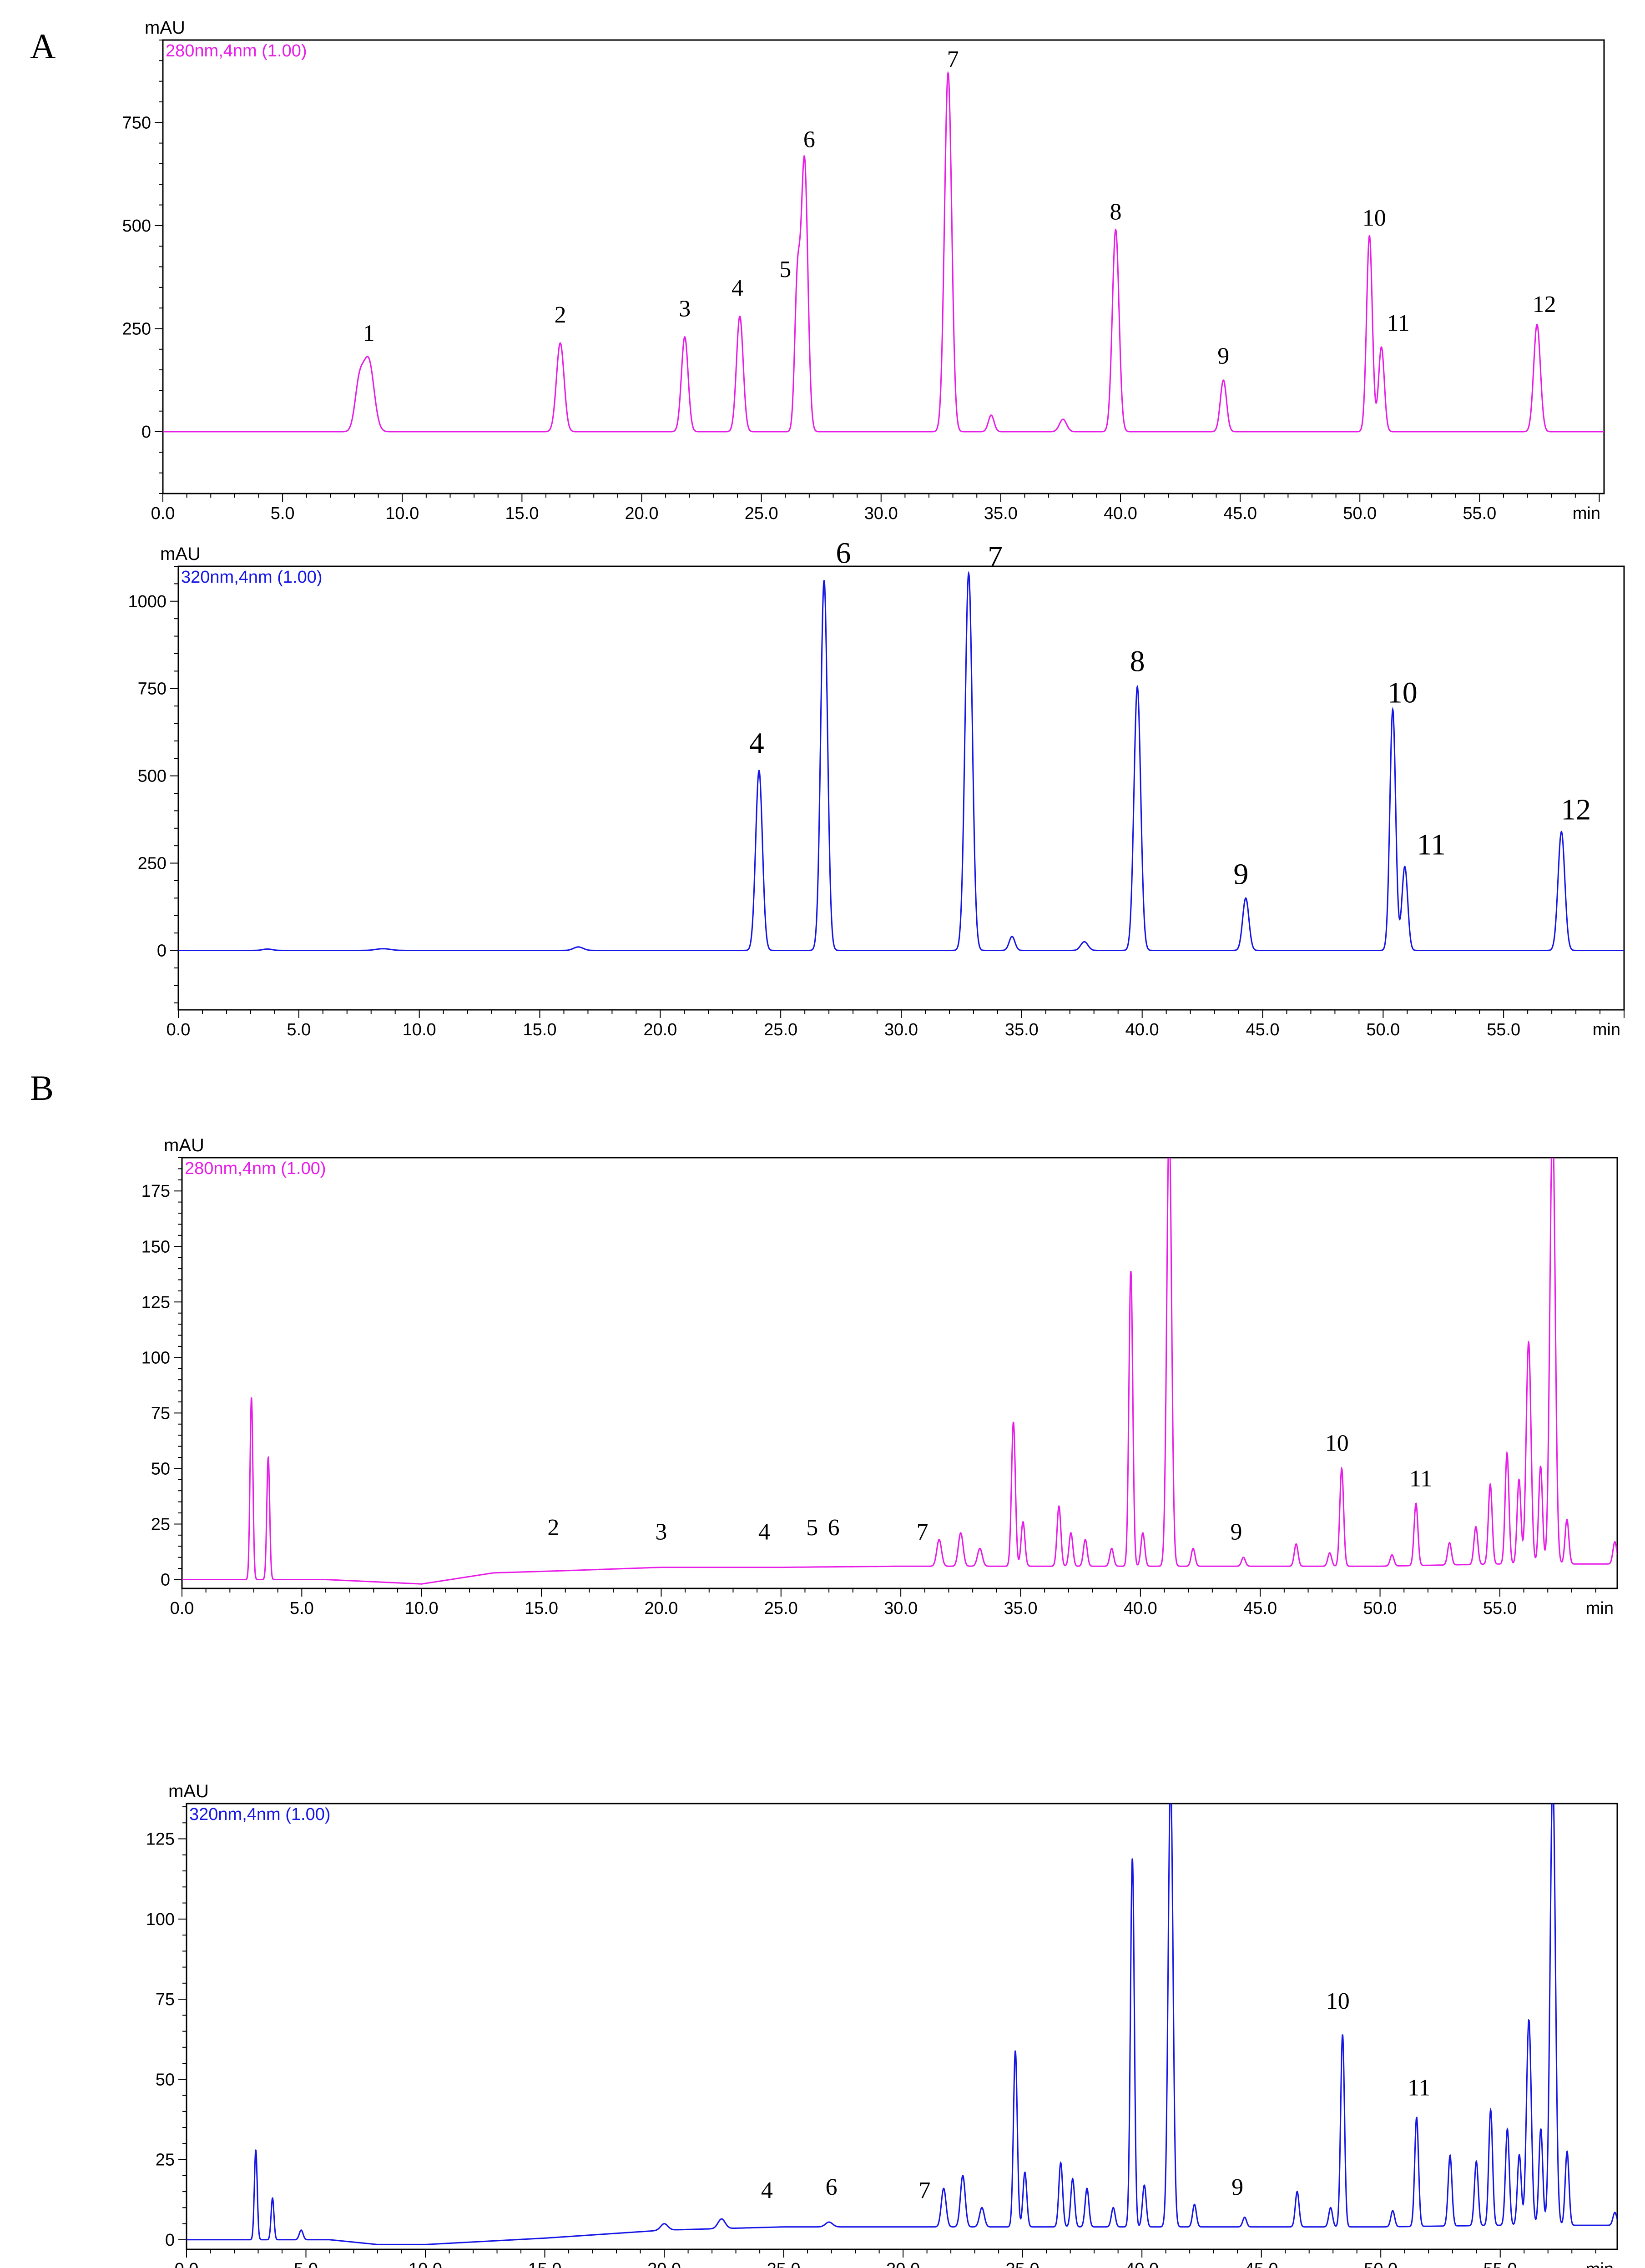 This screenshot has height=2268, width=1645. What do you see at coordinates (901, 761) in the screenshot?
I see `chromatogram-trace` at bounding box center [901, 761].